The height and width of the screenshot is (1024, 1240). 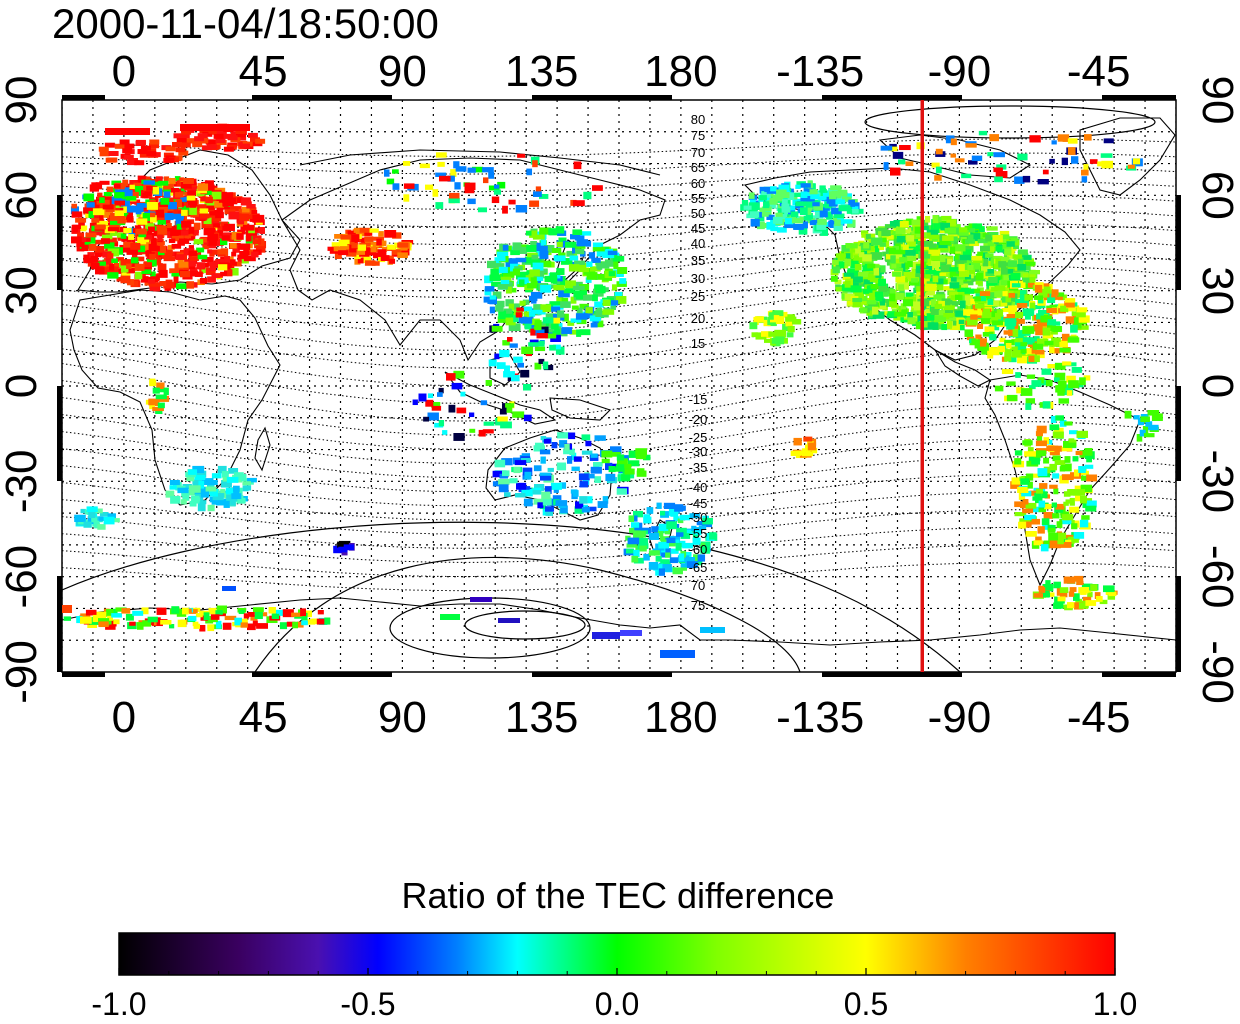 What do you see at coordinates (698, 605) in the screenshot?
I see `mlat-label-south: 75` at bounding box center [698, 605].